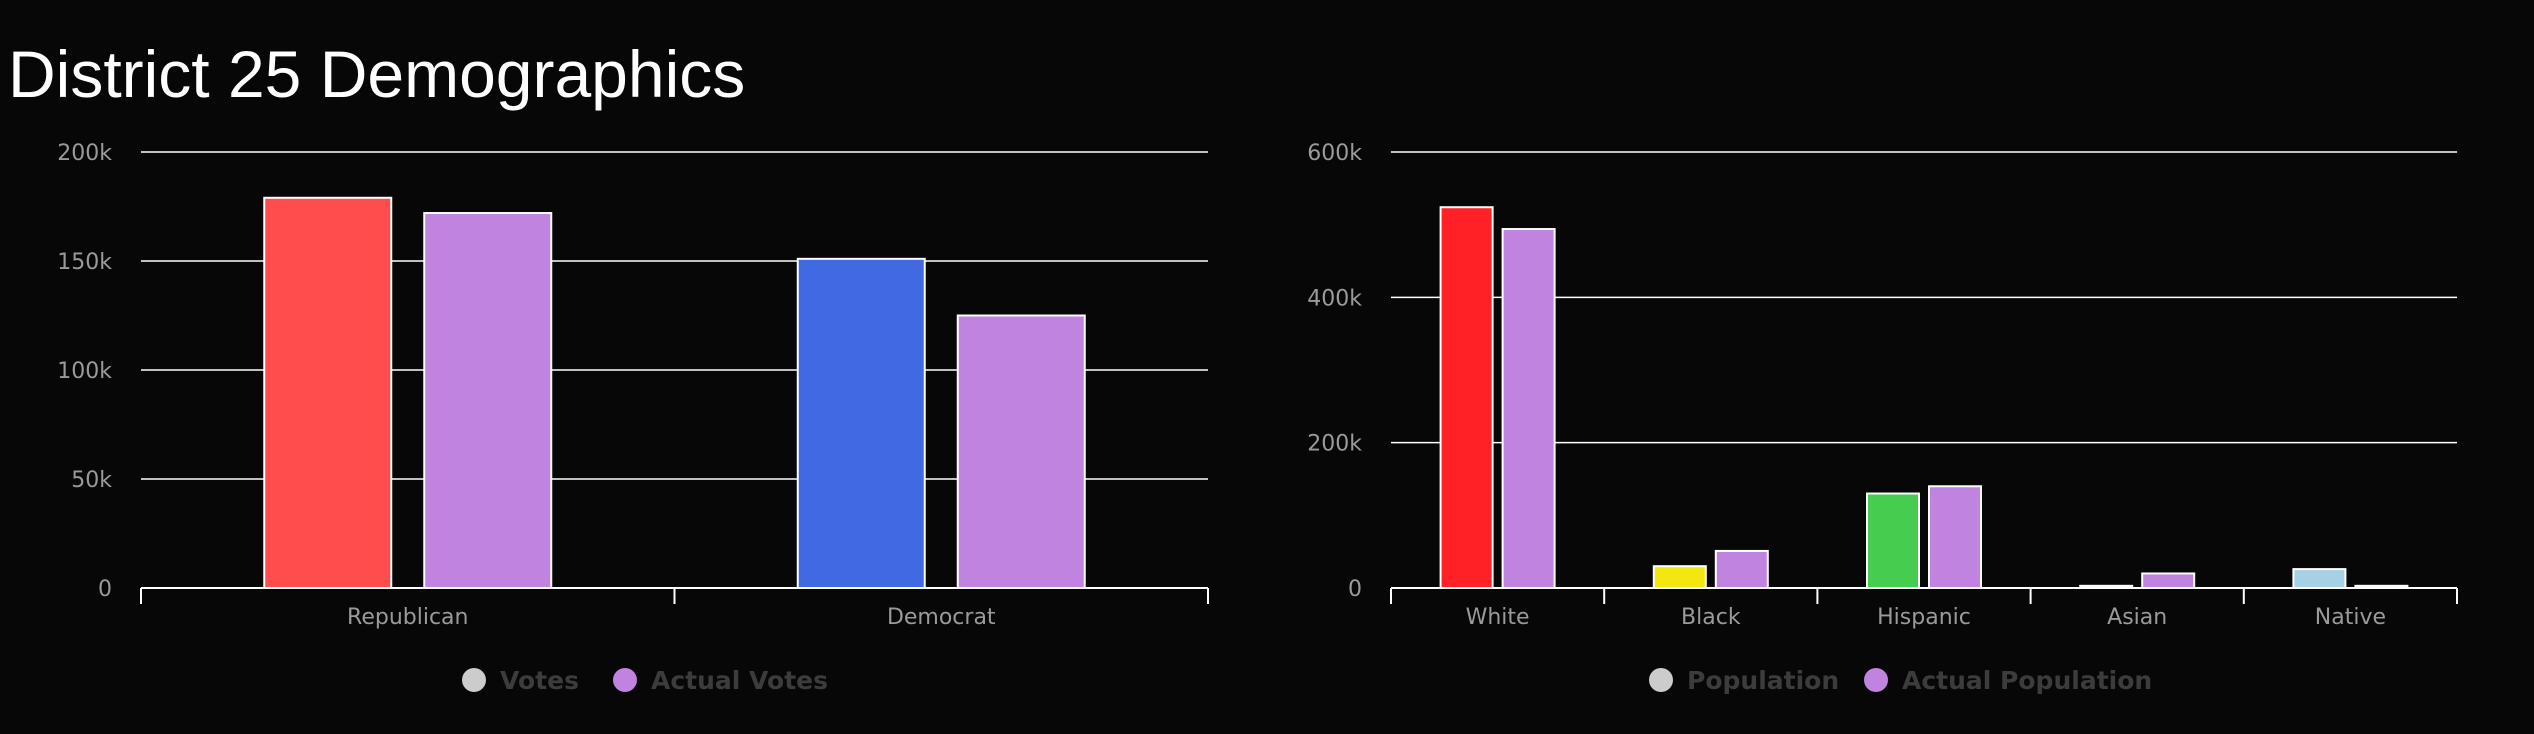  I want to click on x-tick-label: Hispanic, so click(1924, 617).